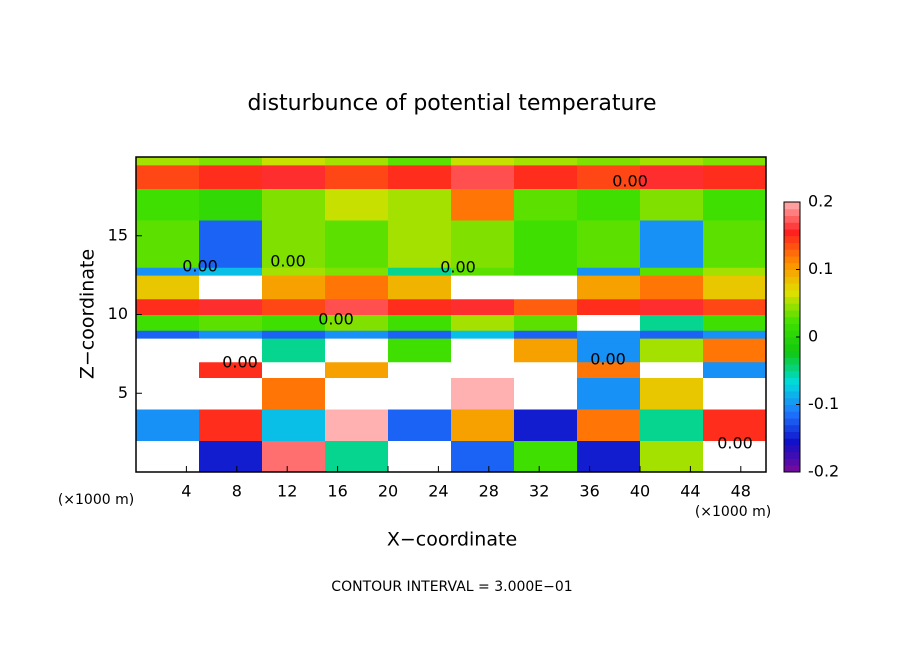 The height and width of the screenshot is (658, 904). What do you see at coordinates (489, 491) in the screenshot?
I see `x-tick-label: 28` at bounding box center [489, 491].